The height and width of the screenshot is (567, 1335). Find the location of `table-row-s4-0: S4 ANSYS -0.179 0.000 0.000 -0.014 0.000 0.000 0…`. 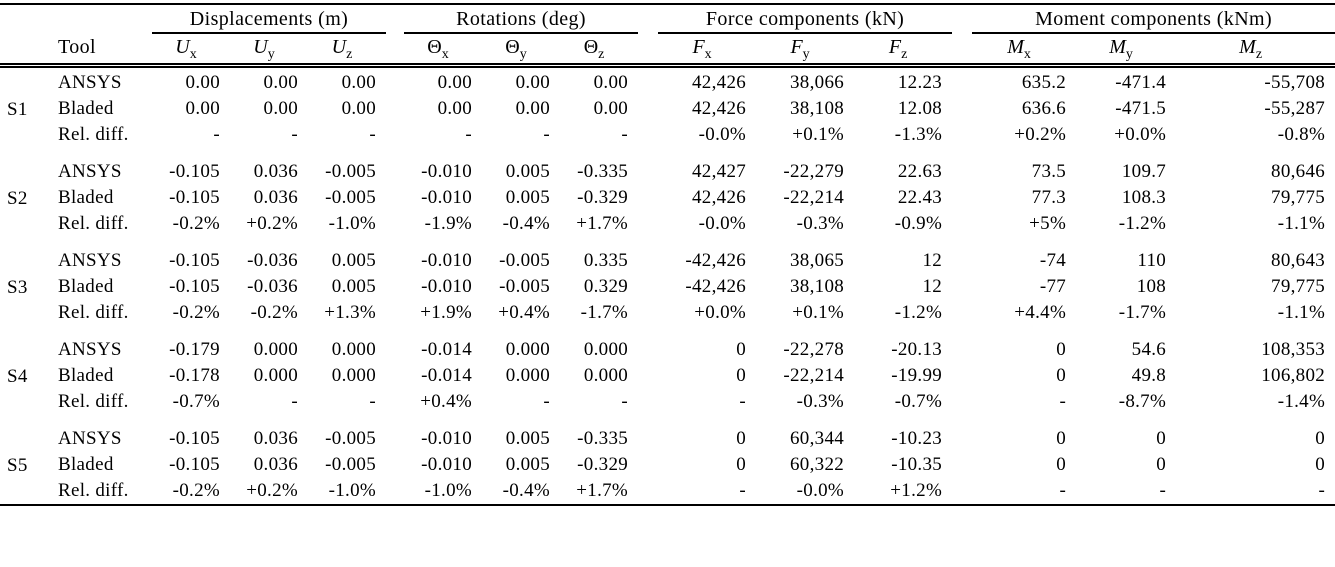

table-row-s4-0: S4 ANSYS -0.179 0.000 0.000 -0.014 0.000 0.000 0… is located at coordinates (667, 356).